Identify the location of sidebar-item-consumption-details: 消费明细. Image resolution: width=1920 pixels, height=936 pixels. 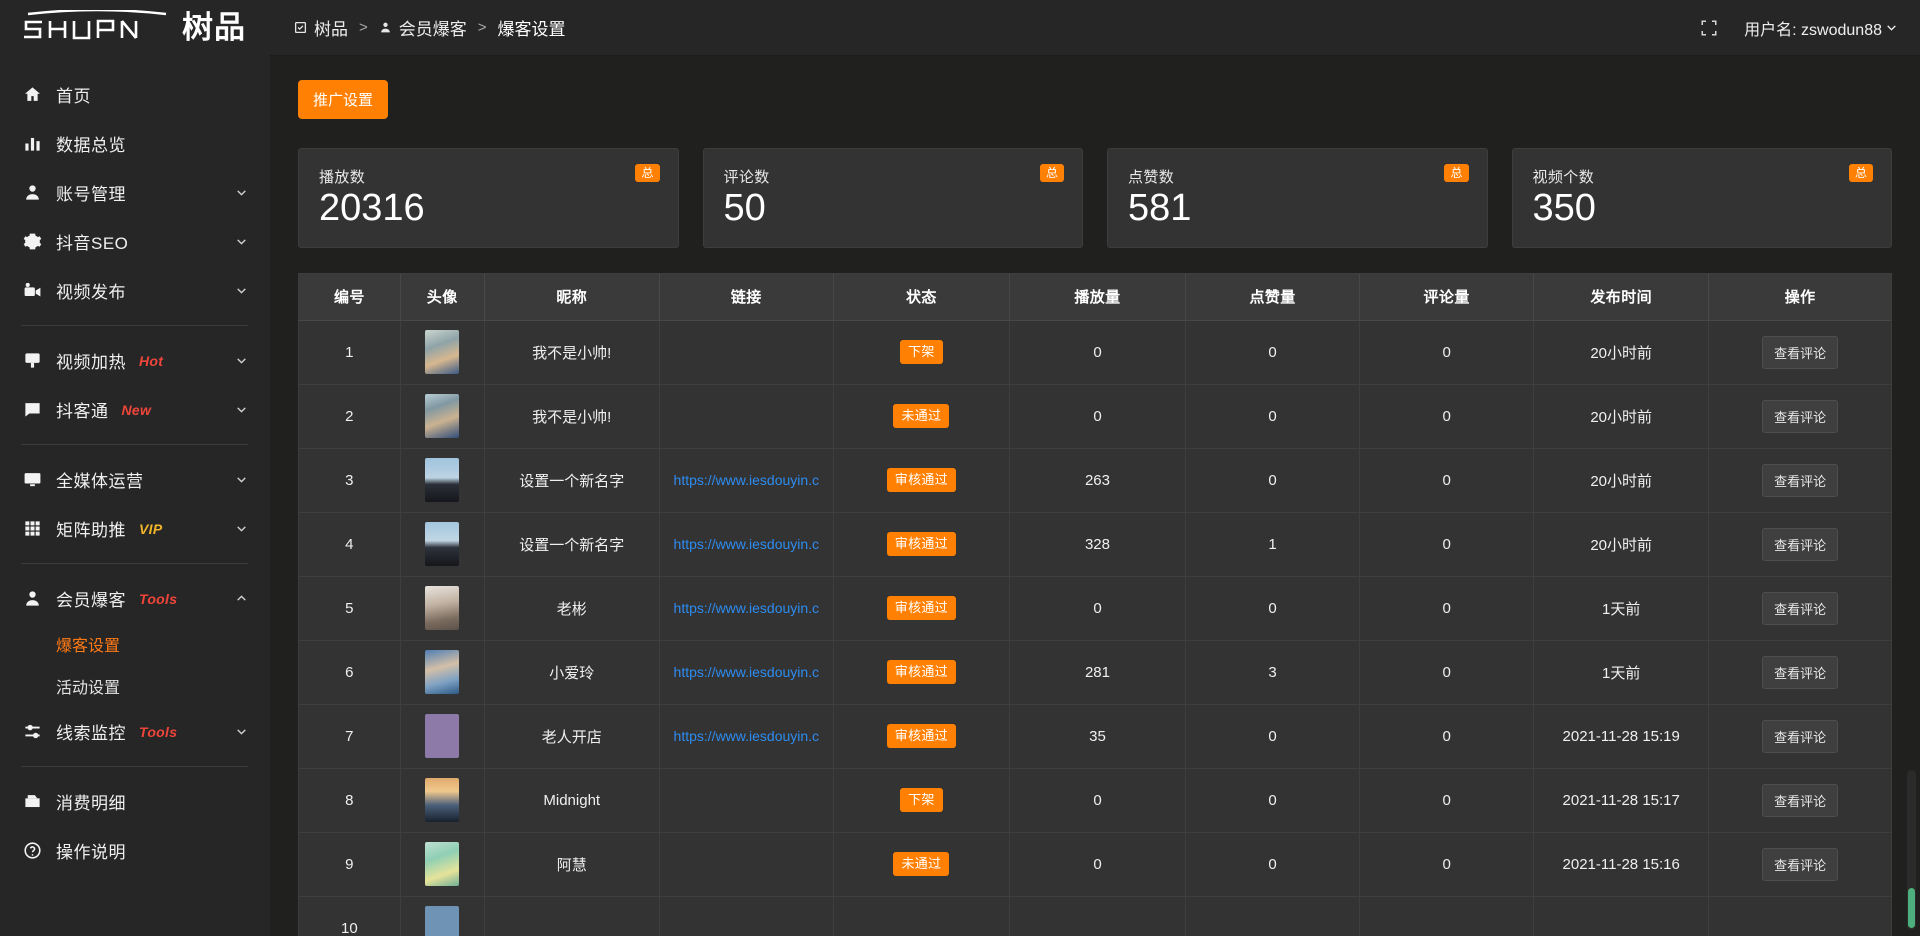
(135, 801).